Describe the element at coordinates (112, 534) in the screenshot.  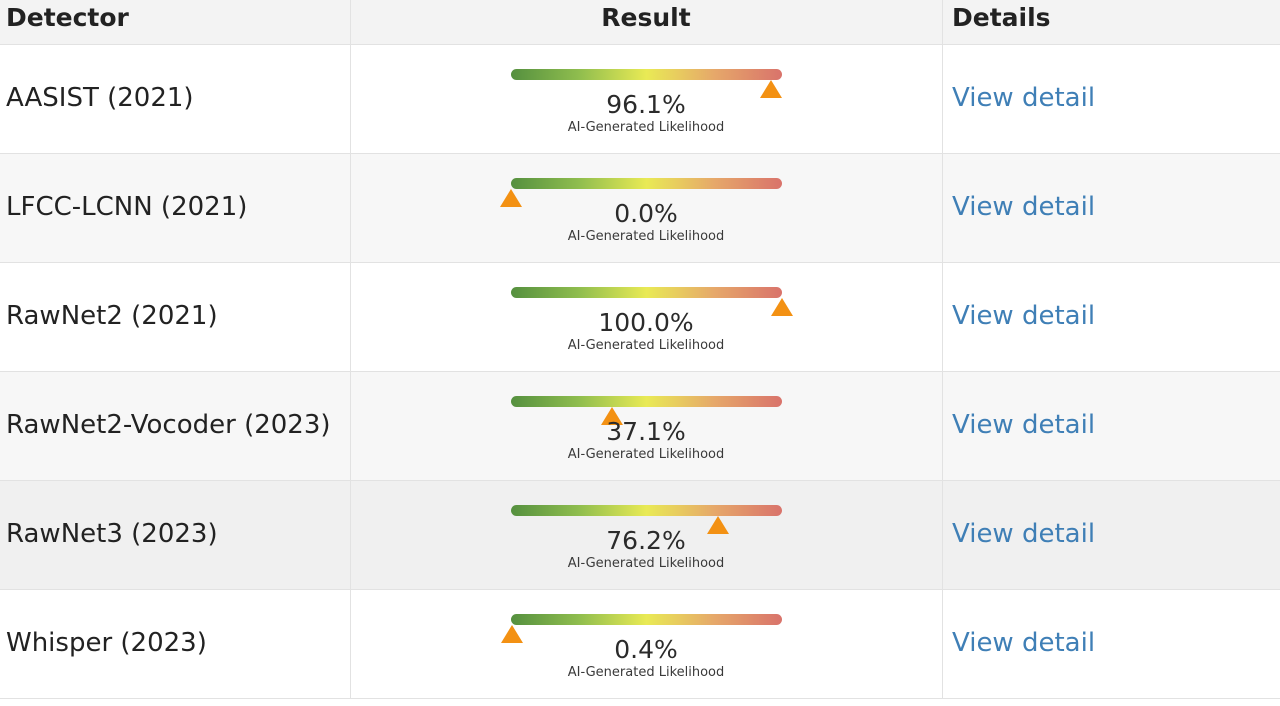
I see `detector-name: RawNet3 (2023)` at that location.